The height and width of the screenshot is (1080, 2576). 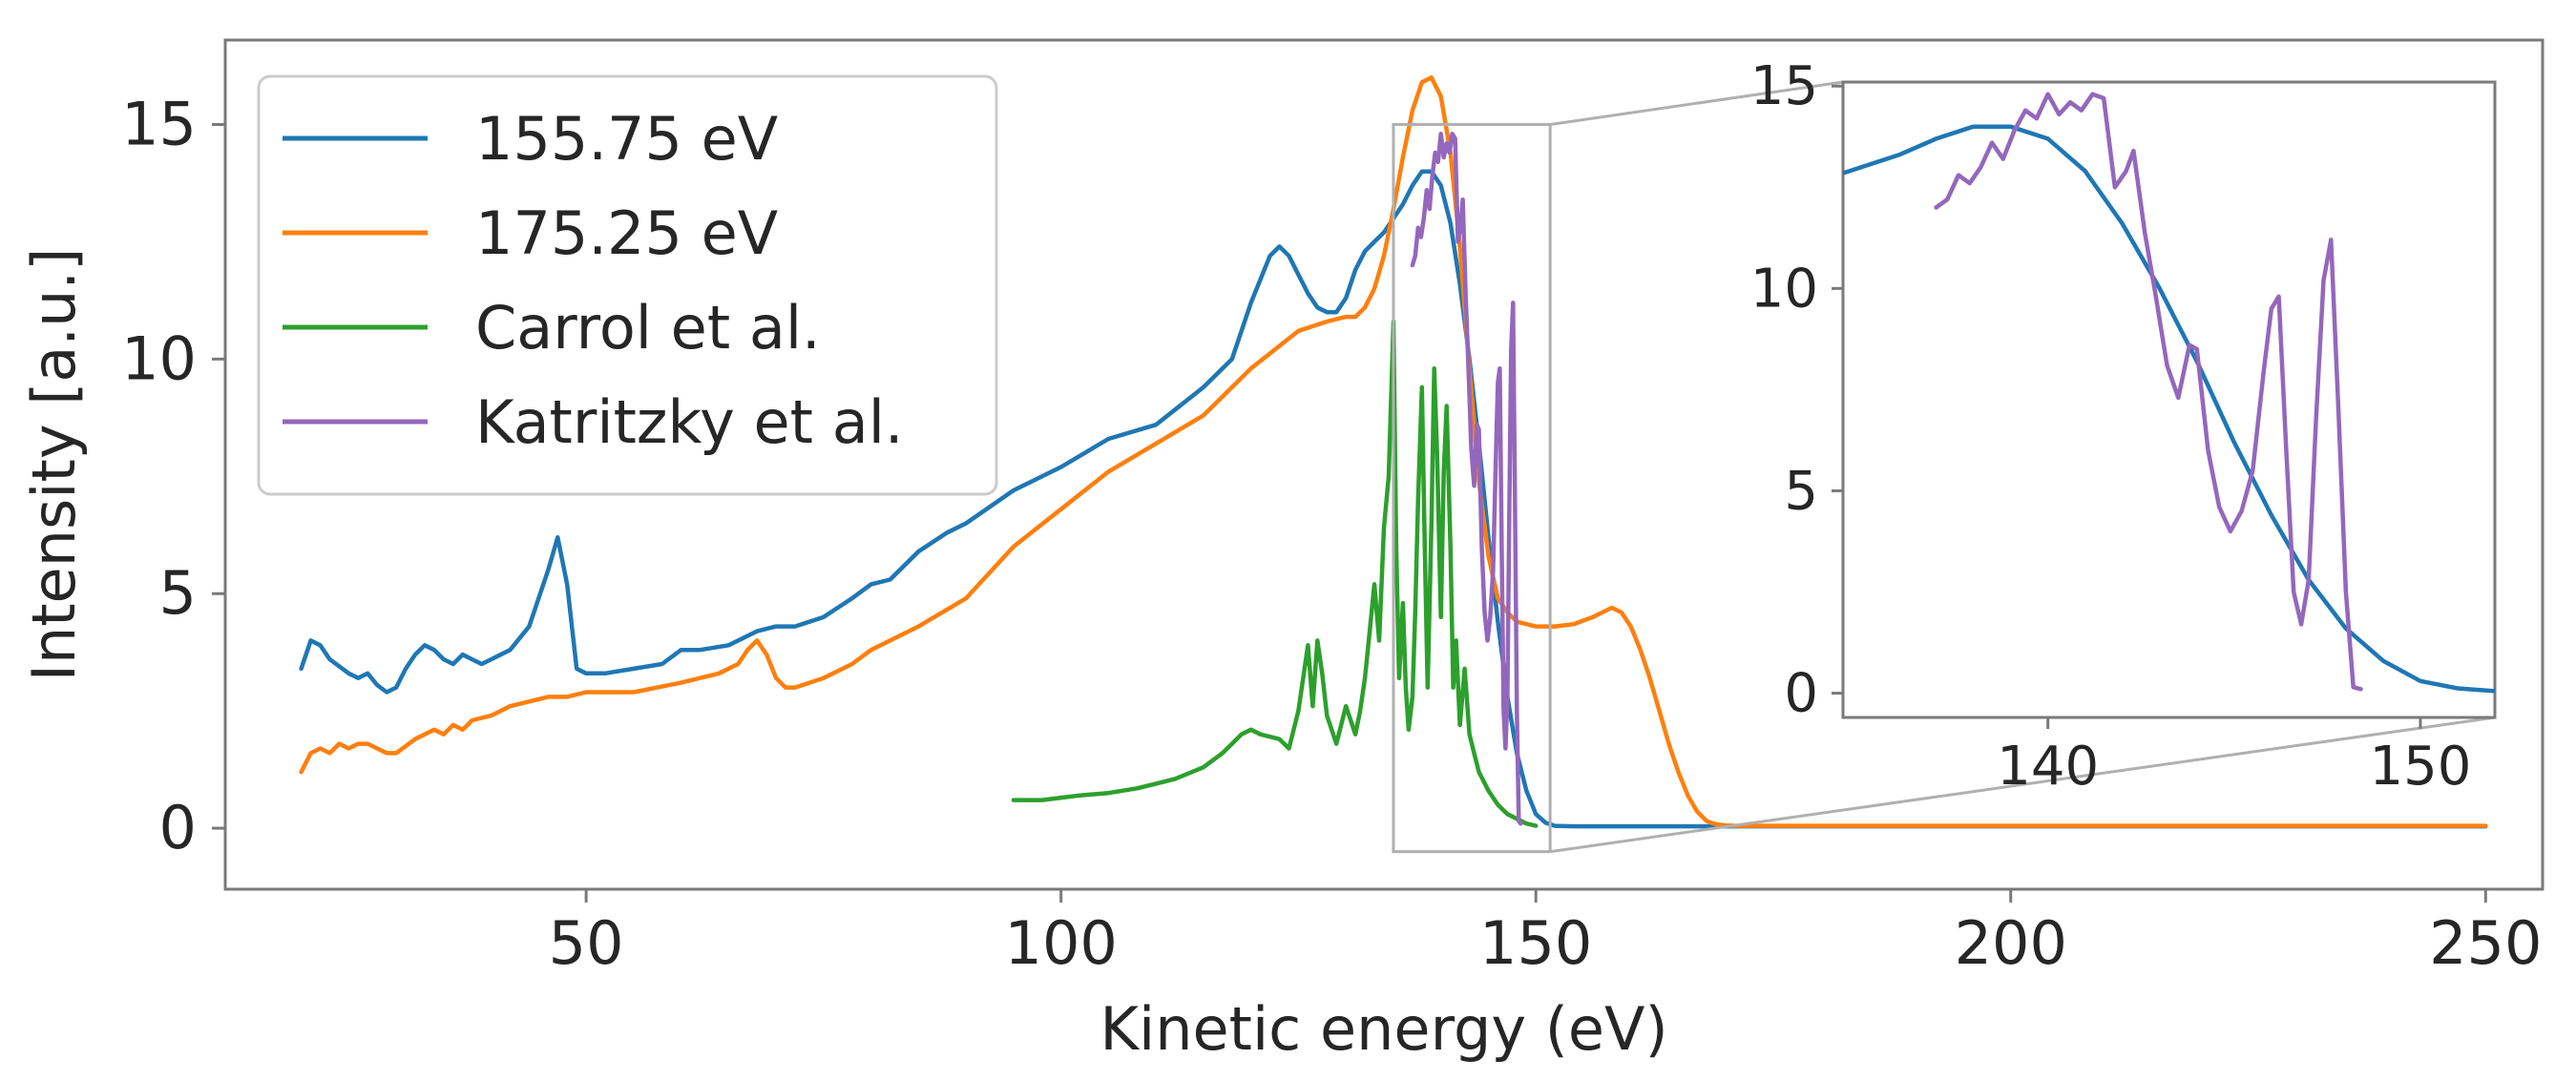 I want to click on x-tick-label: 200, so click(x=2011, y=943).